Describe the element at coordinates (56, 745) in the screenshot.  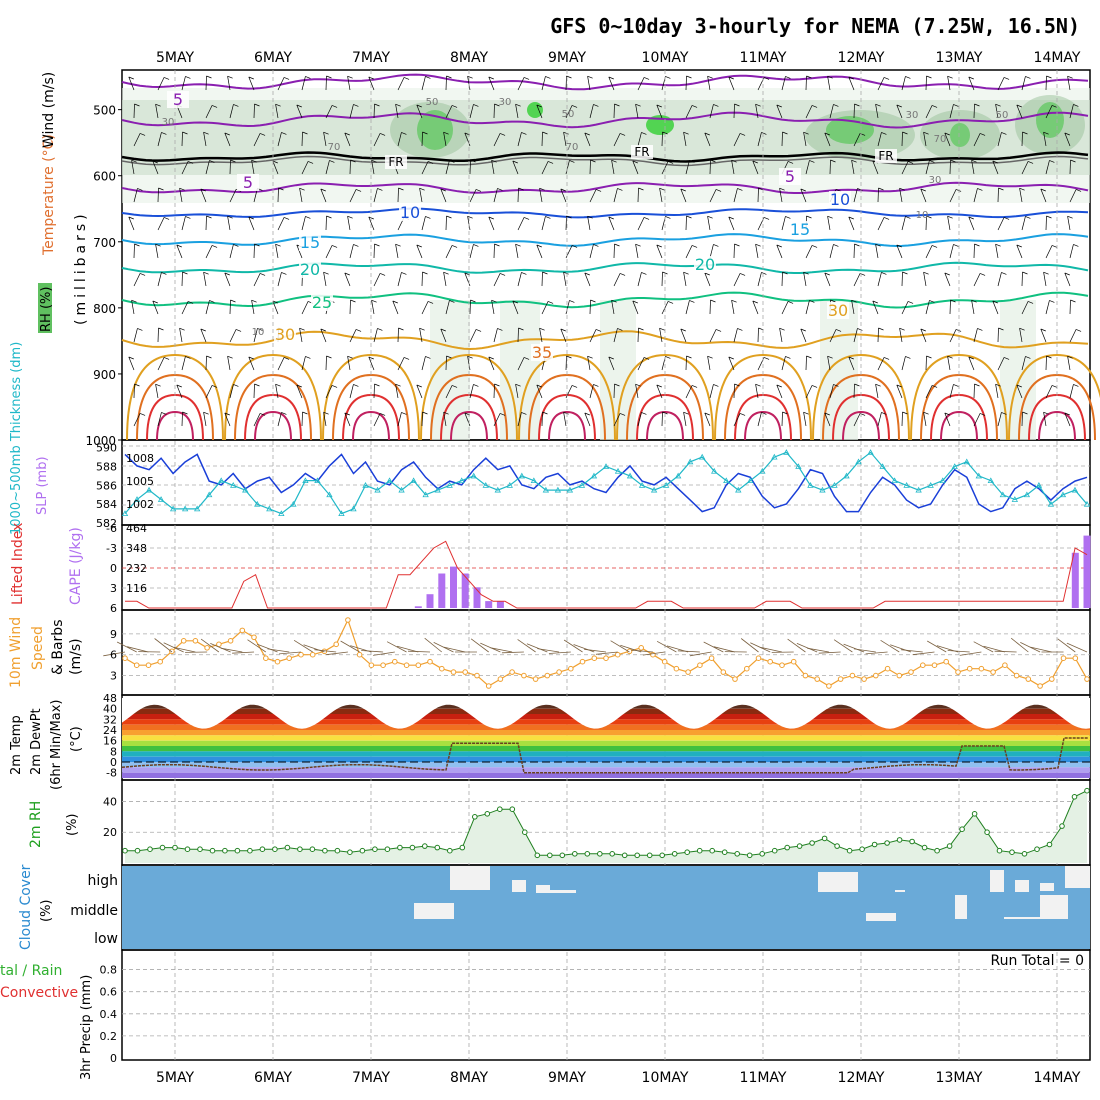
I see `temp-label-3: (6hr Min/Max)` at that location.